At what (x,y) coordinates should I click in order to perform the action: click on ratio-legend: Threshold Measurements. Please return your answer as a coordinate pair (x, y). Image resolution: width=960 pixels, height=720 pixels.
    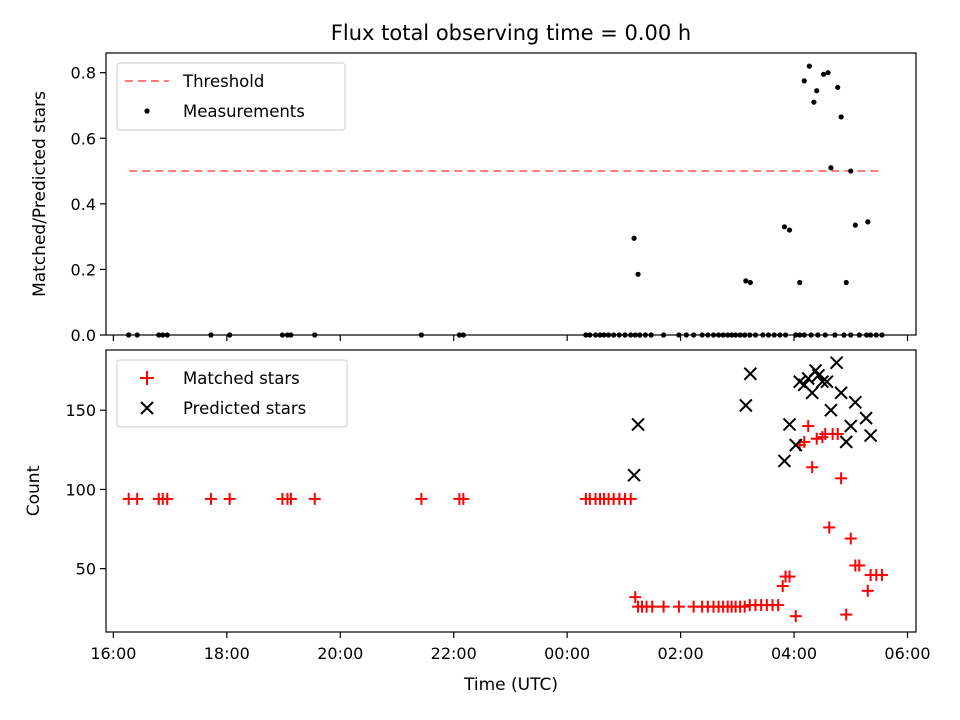
    Looking at the image, I should click on (231, 96).